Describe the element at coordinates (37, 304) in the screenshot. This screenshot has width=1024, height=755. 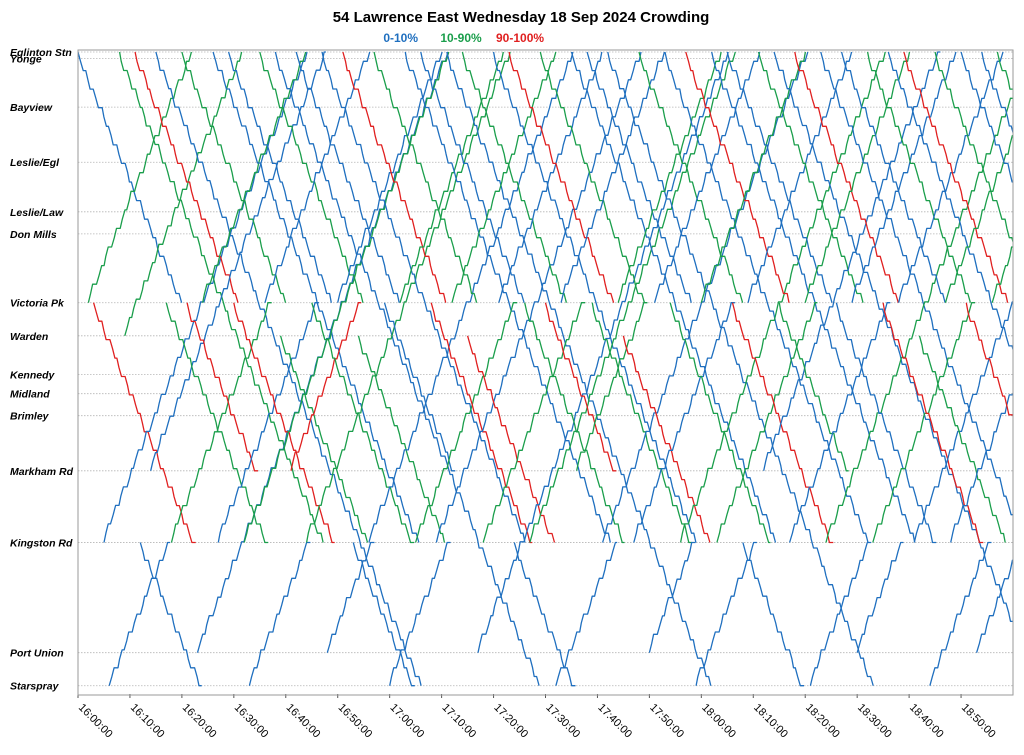
I see `stop-label: Victoria Pk` at that location.